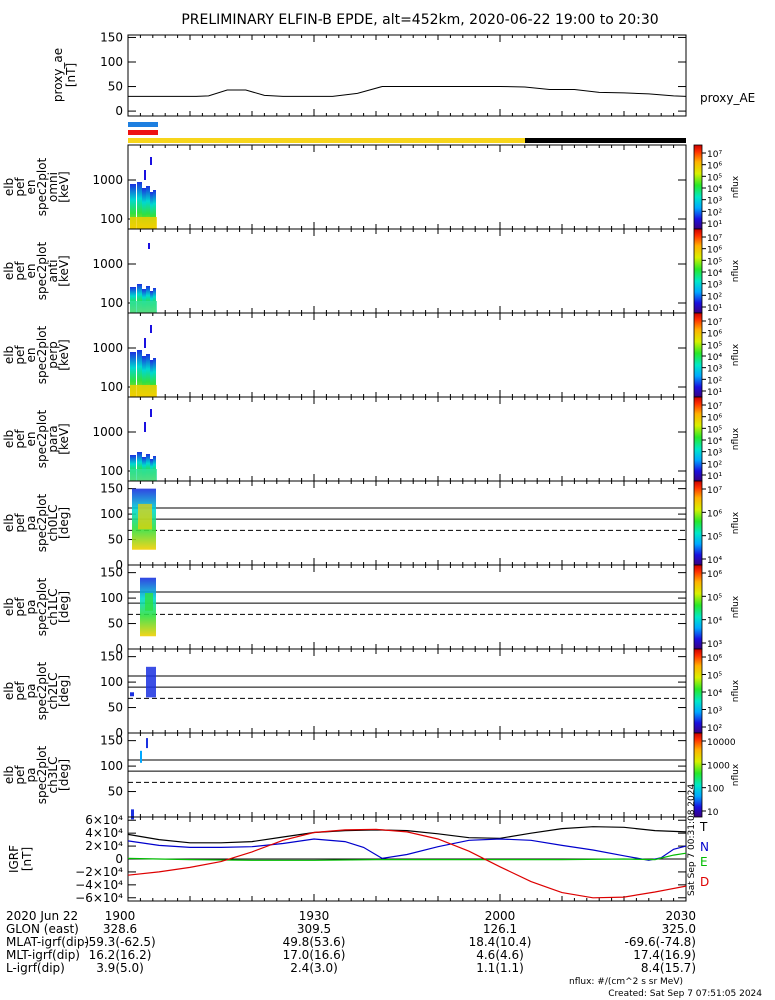  What do you see at coordinates (104, 833) in the screenshot?
I see `y-tick-label: 4×10⁴` at bounding box center [104, 833].